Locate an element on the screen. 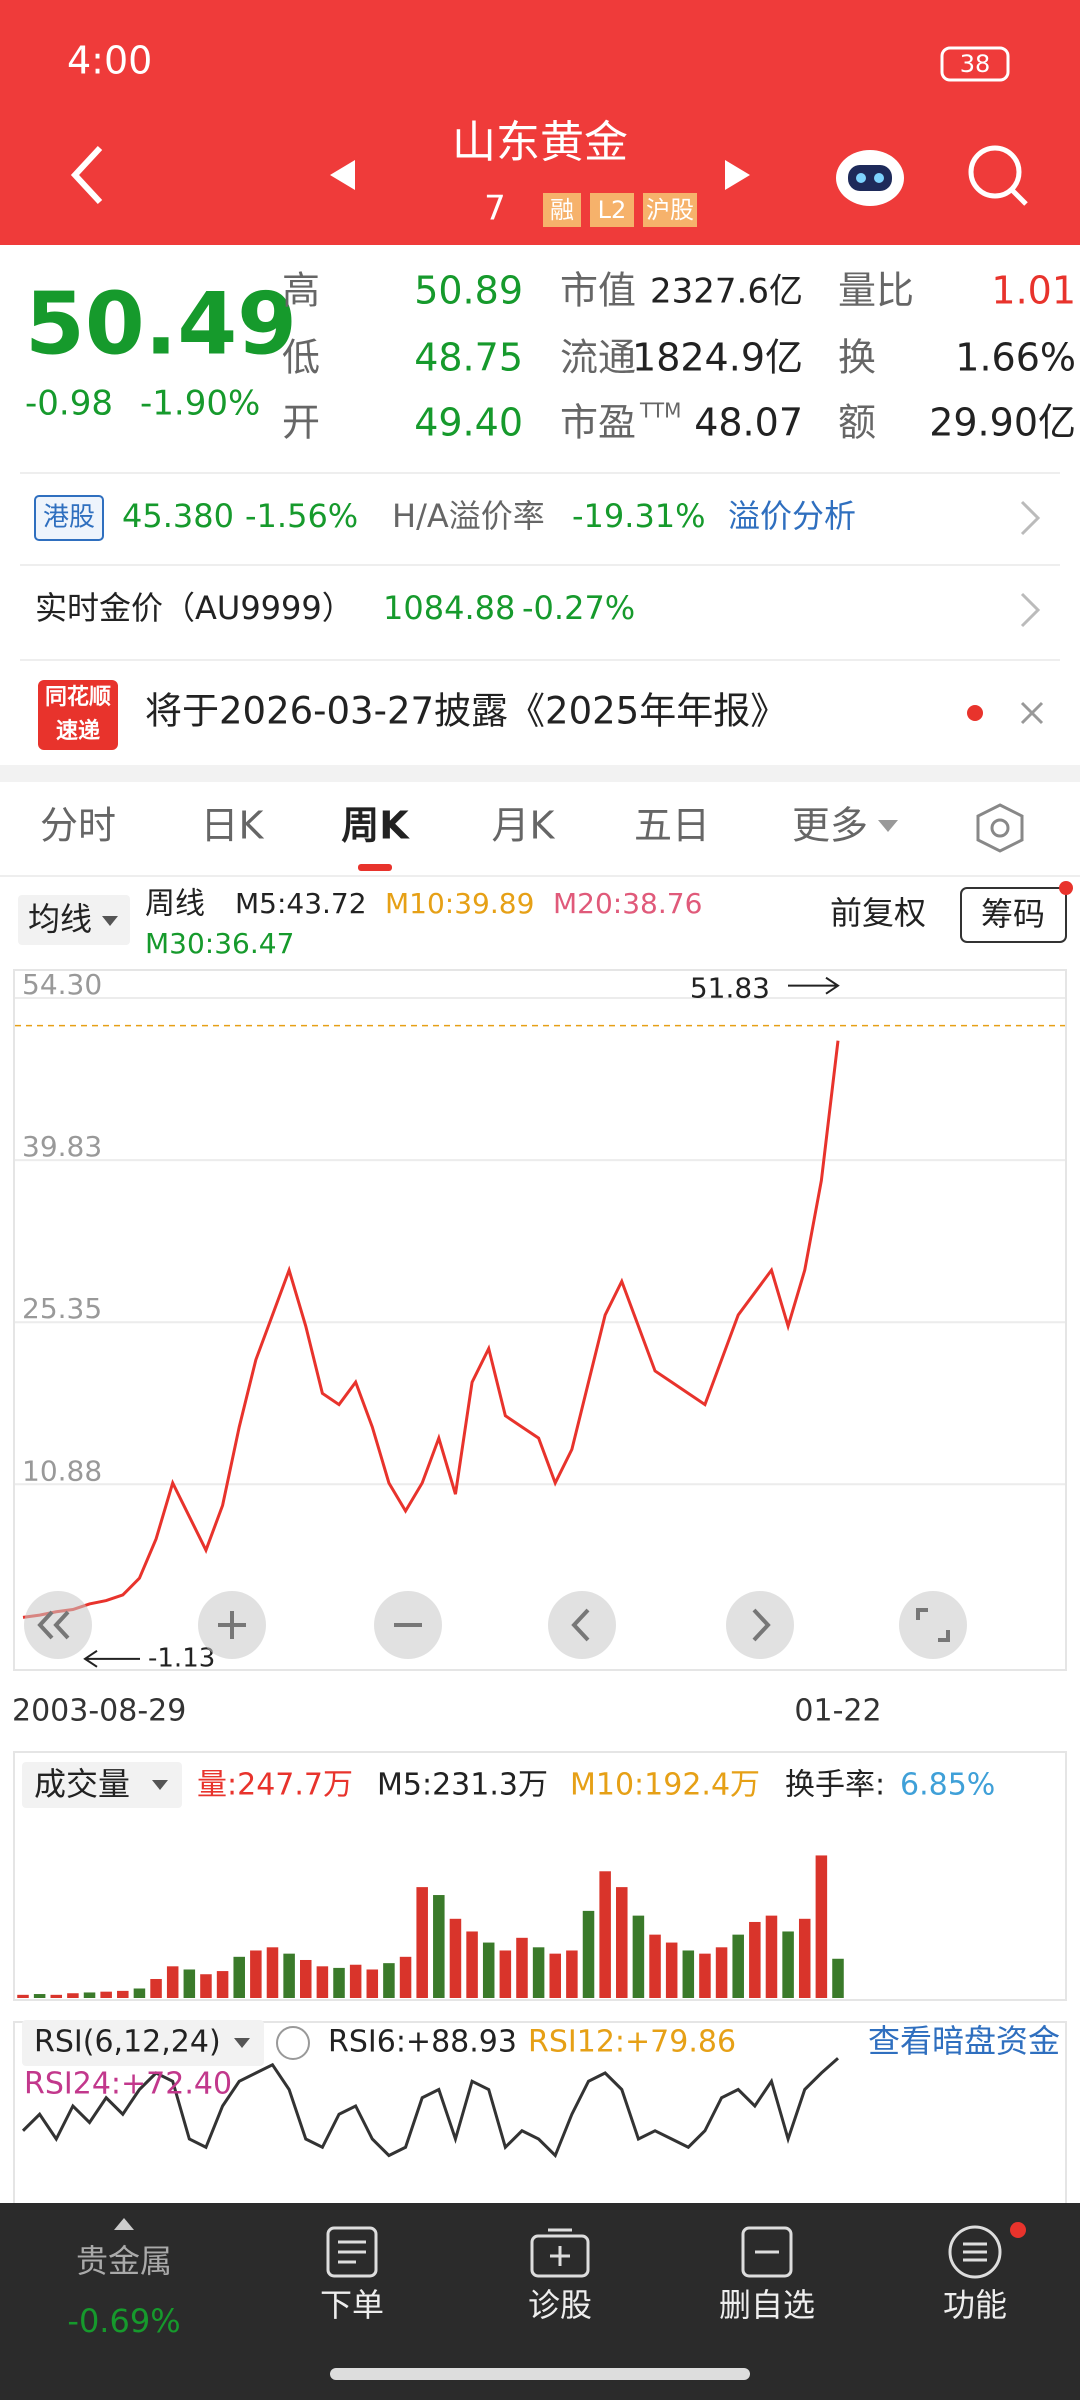 This screenshot has height=2400, width=1080. premium-link: 溢价分析 is located at coordinates (792, 516).